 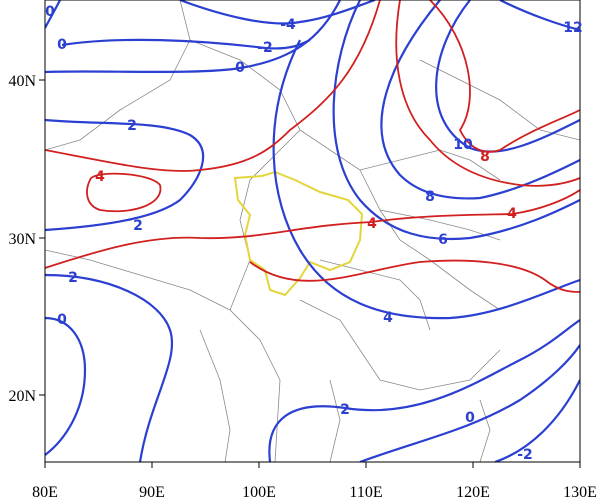 What do you see at coordinates (22, 396) in the screenshot?
I see `y-tick-label: 20N` at bounding box center [22, 396].